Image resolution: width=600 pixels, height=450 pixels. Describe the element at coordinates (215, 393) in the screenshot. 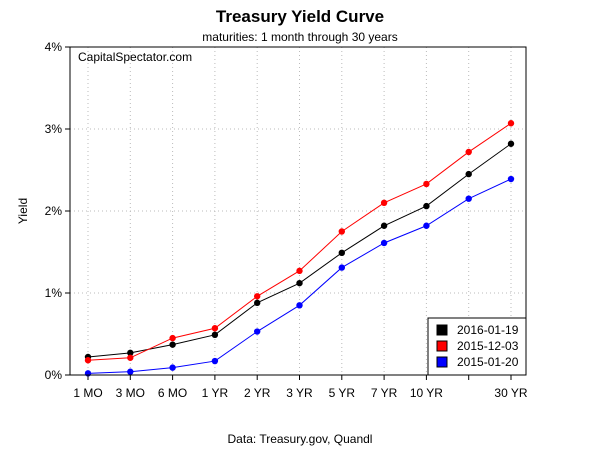

I see `x-tick-label: 1 YR` at that location.